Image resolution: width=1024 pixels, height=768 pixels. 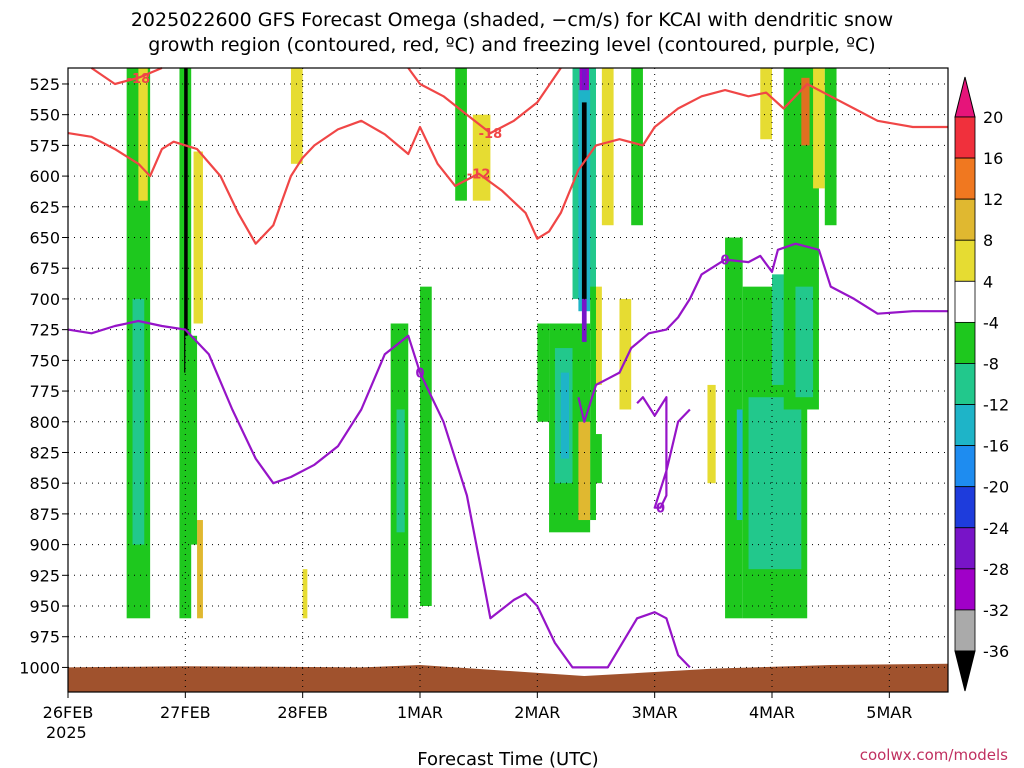 What do you see at coordinates (965, 97) in the screenshot?
I see `colorbar-over-arrow` at bounding box center [965, 97].